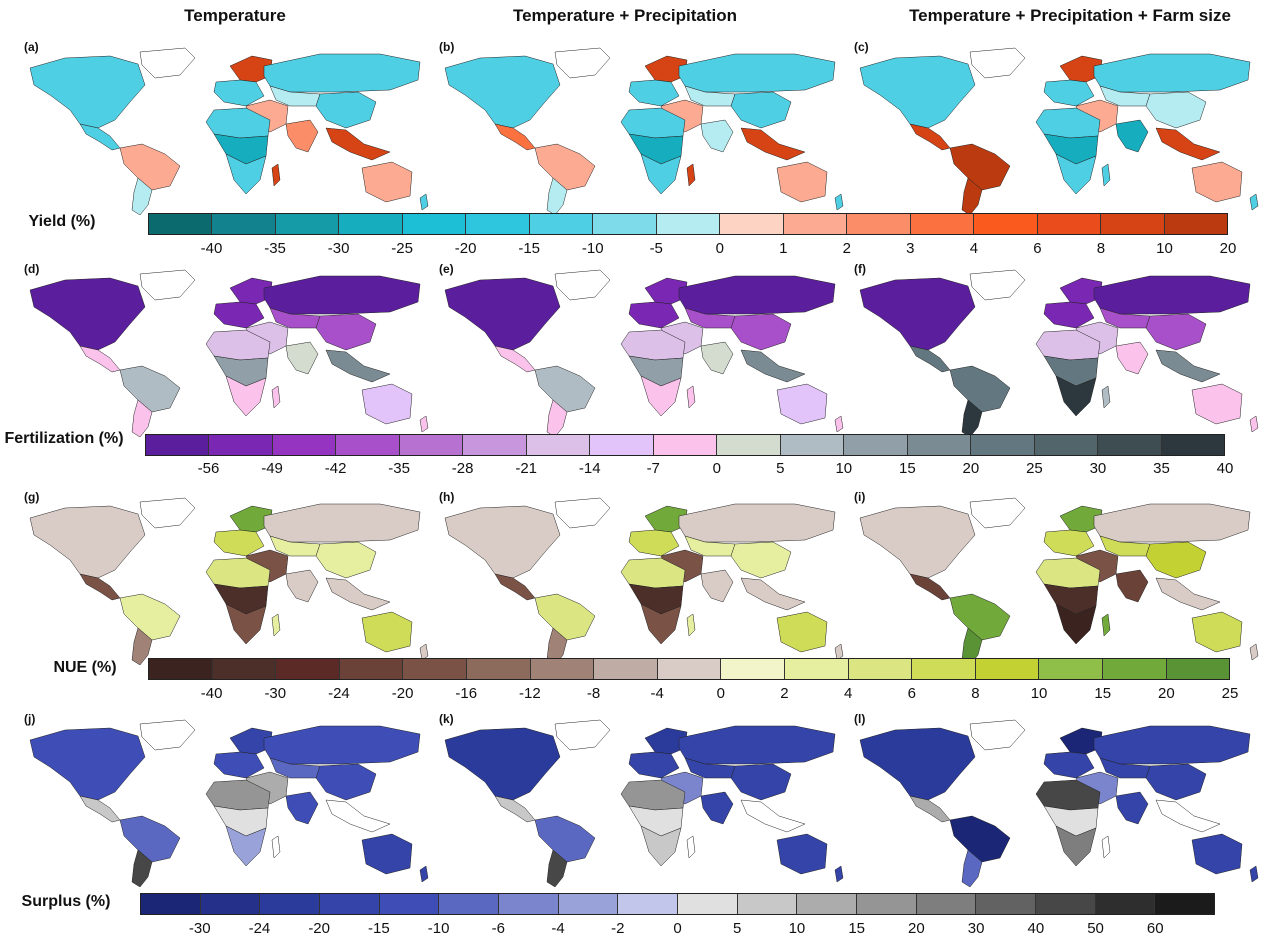 Image resolution: width=1269 pixels, height=949 pixels. What do you see at coordinates (66, 901) in the screenshot?
I see `legend-label: Surplus (%)` at bounding box center [66, 901].